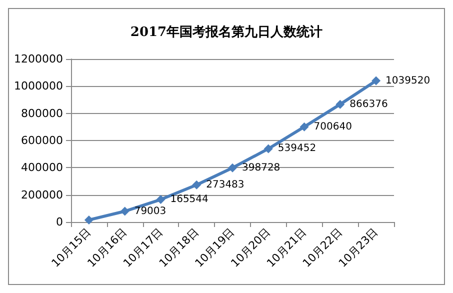 The width and height of the screenshot is (453, 293). What do you see at coordinates (369, 104) in the screenshot?
I see `data-label: 866376` at bounding box center [369, 104].